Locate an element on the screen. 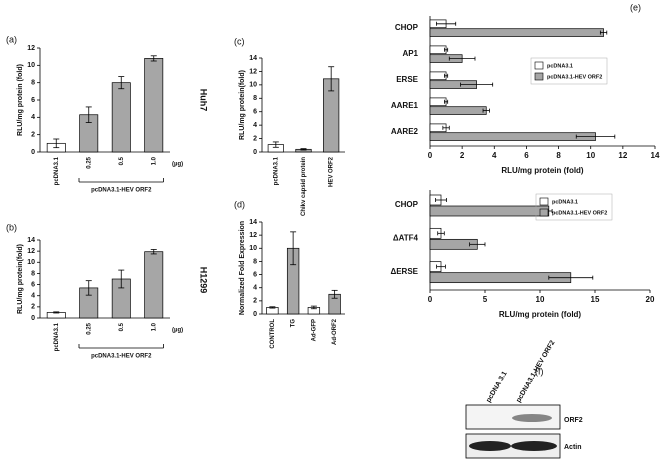 The image size is (660, 464). lane-label: pcDNA 3.1 is located at coordinates (496, 387).